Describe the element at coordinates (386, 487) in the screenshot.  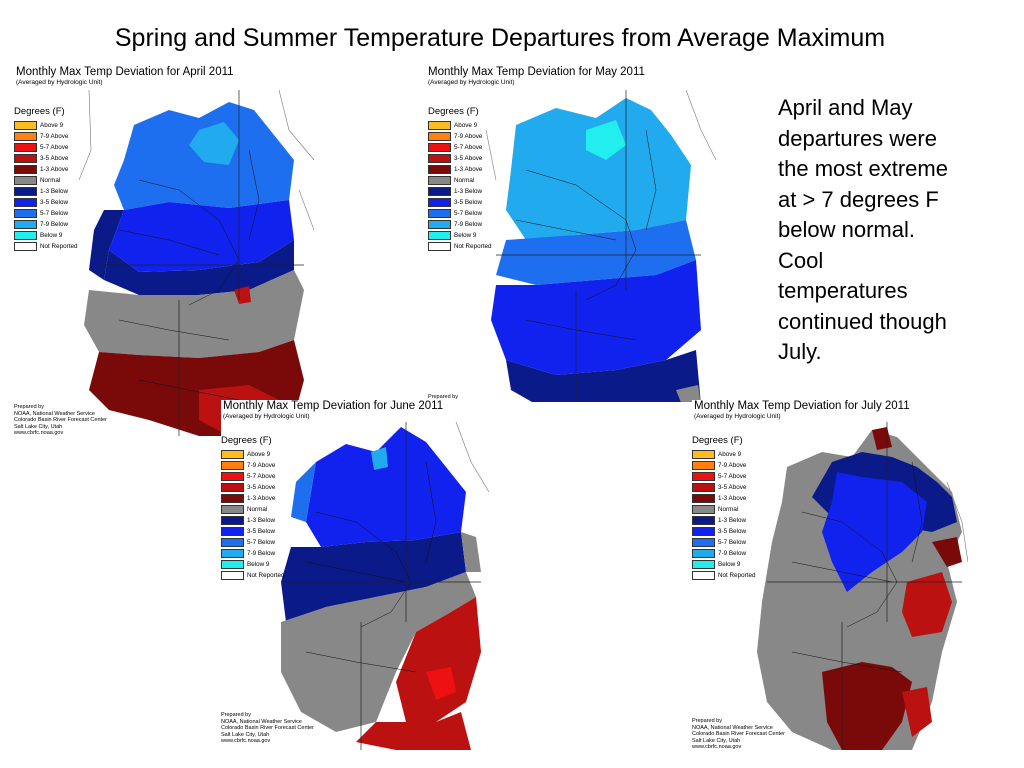
I see `map-region-north-blue` at that location.